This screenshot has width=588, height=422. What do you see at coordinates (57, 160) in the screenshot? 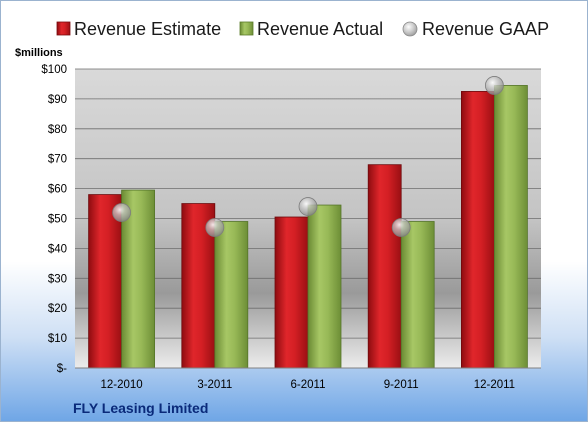
I see `y-tick-label: $70` at bounding box center [57, 160].